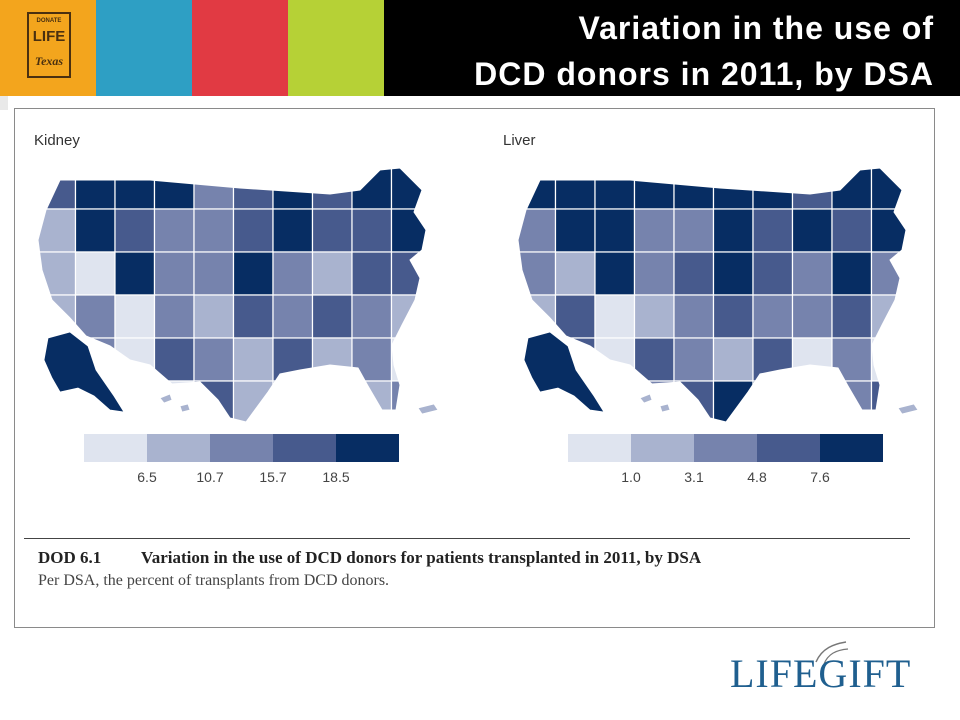 This screenshot has height=720, width=960. I want to click on slide-title-line2: DCD donors in 2011, by DSA, so click(704, 74).